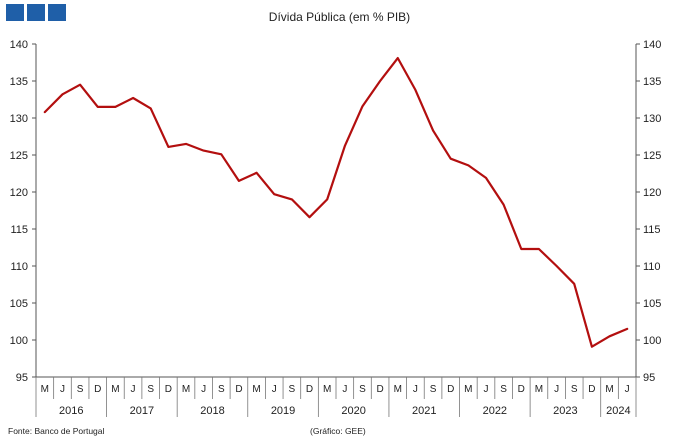 Image resolution: width=679 pixels, height=445 pixels. I want to click on year-label: 2017, so click(142, 411).